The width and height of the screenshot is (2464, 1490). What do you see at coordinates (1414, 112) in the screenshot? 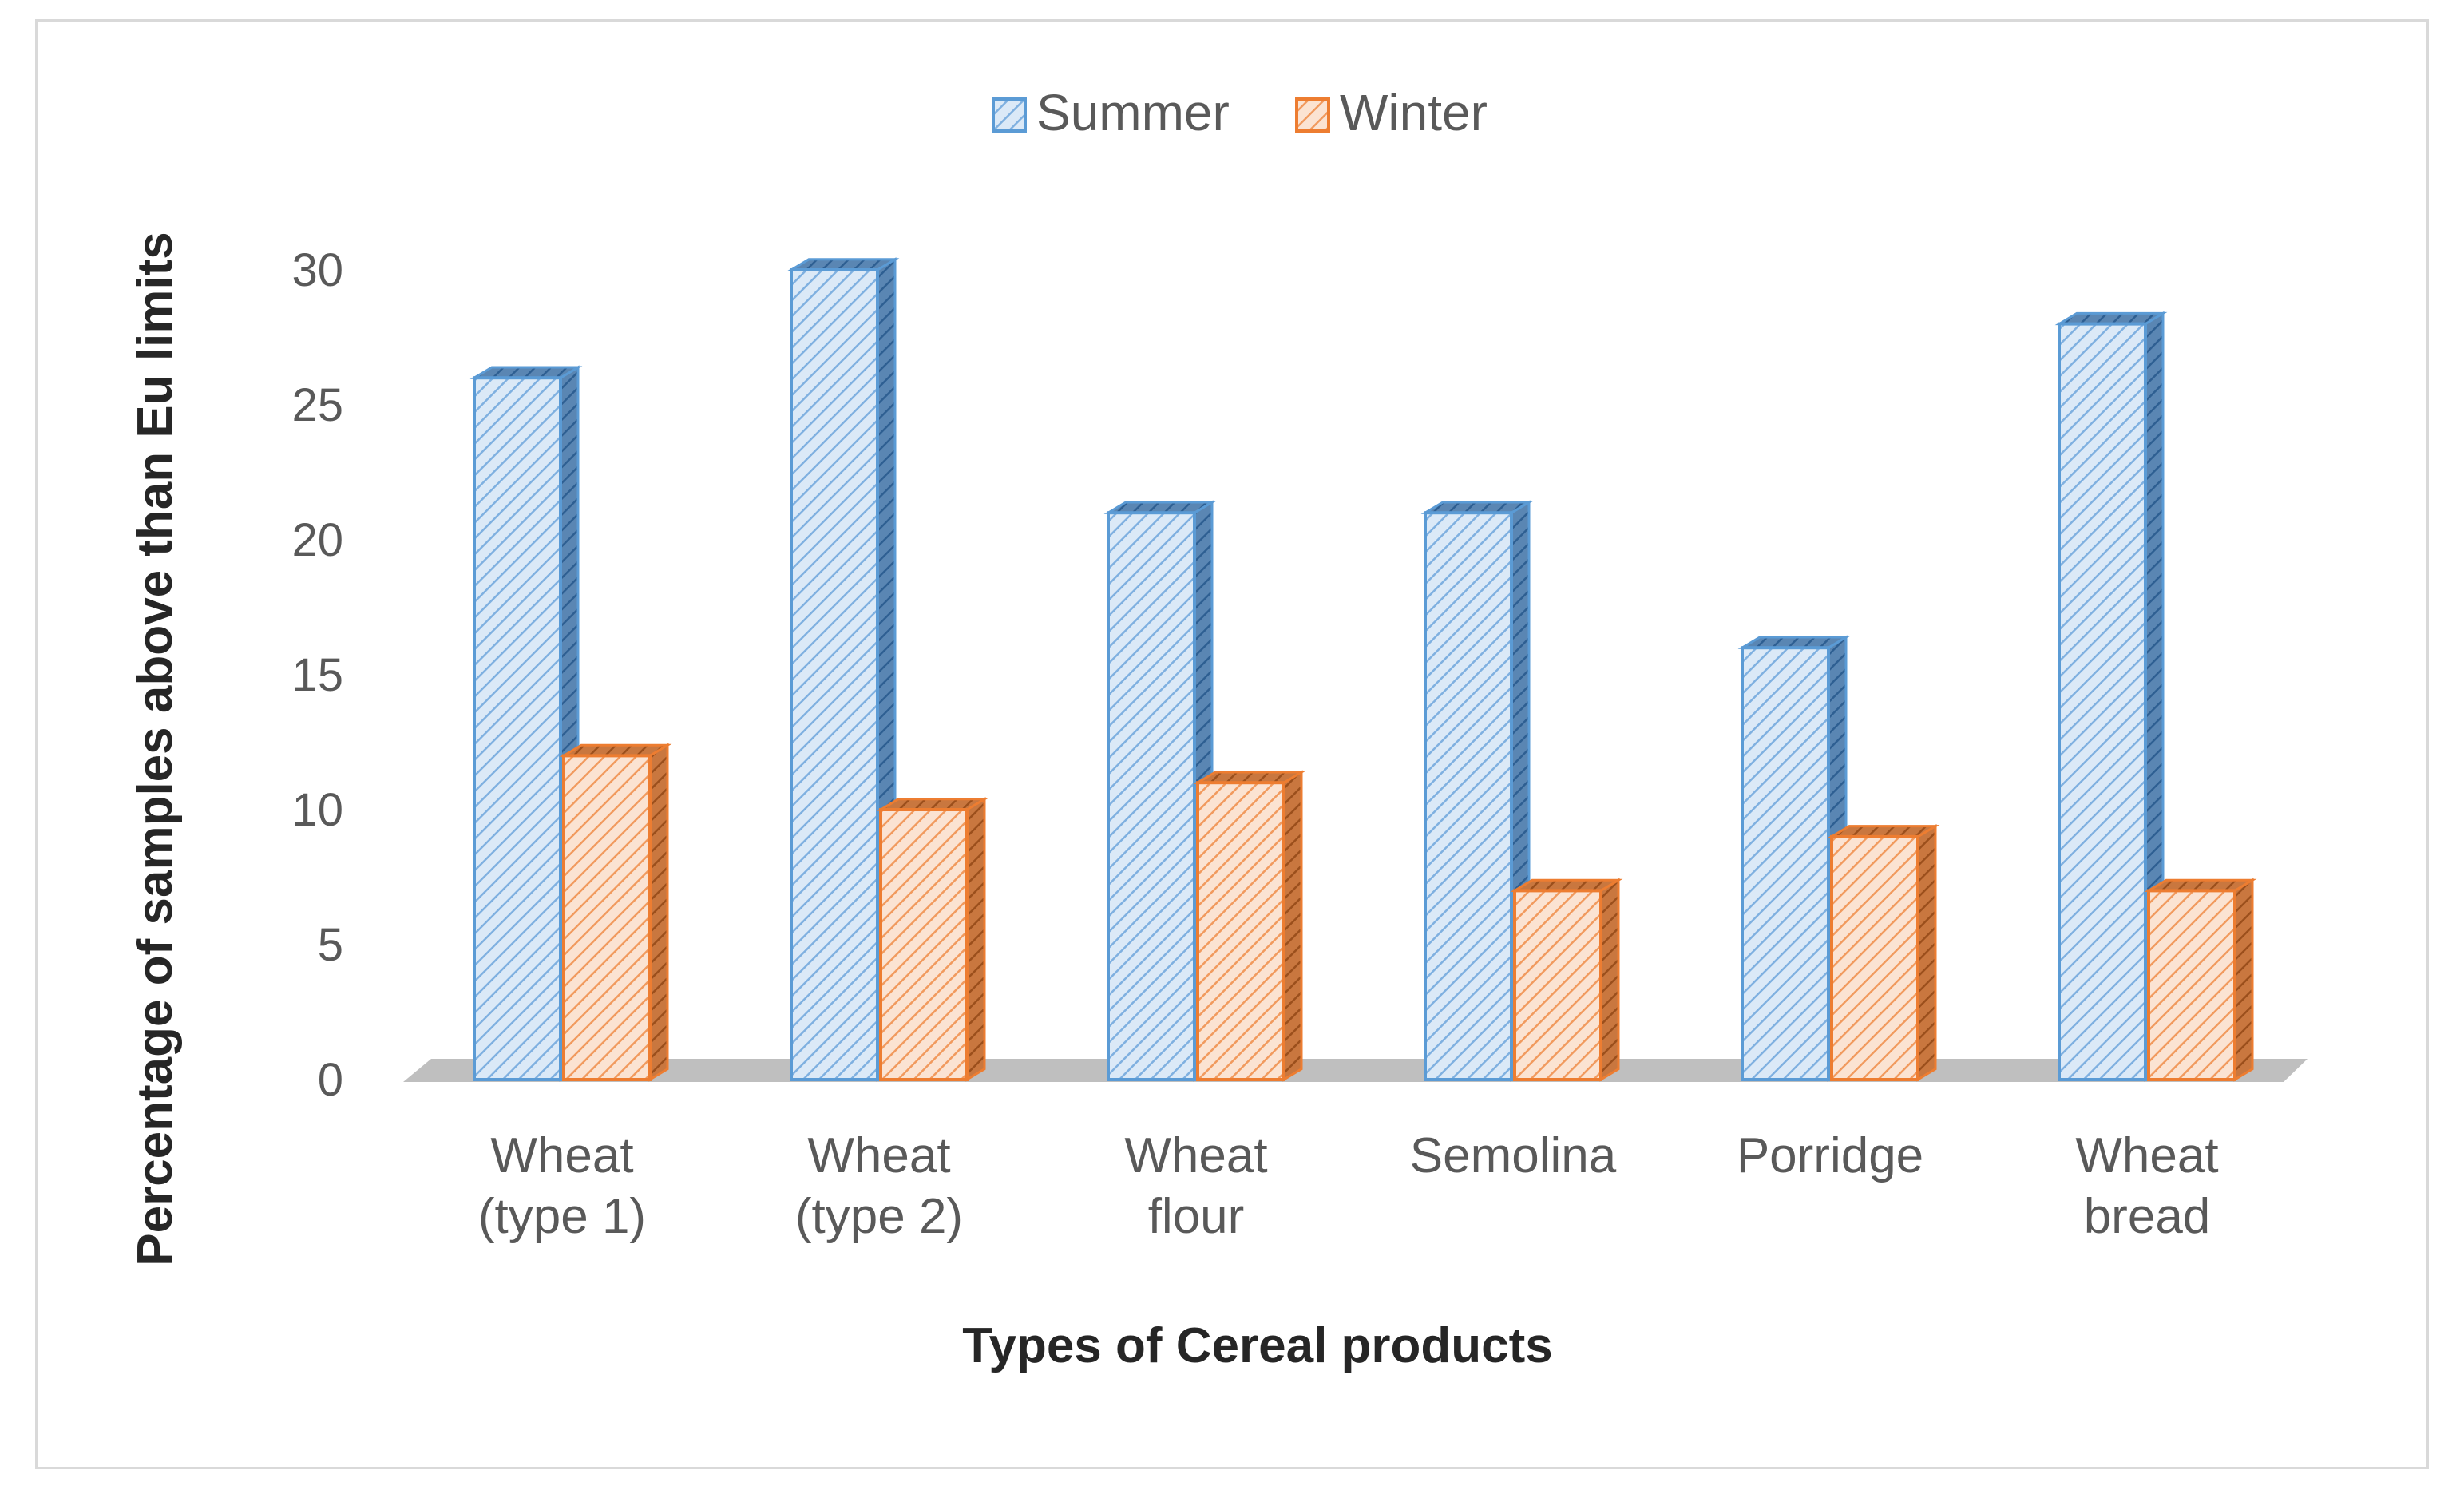
I see `legend-label-winter: Winter` at bounding box center [1414, 112].